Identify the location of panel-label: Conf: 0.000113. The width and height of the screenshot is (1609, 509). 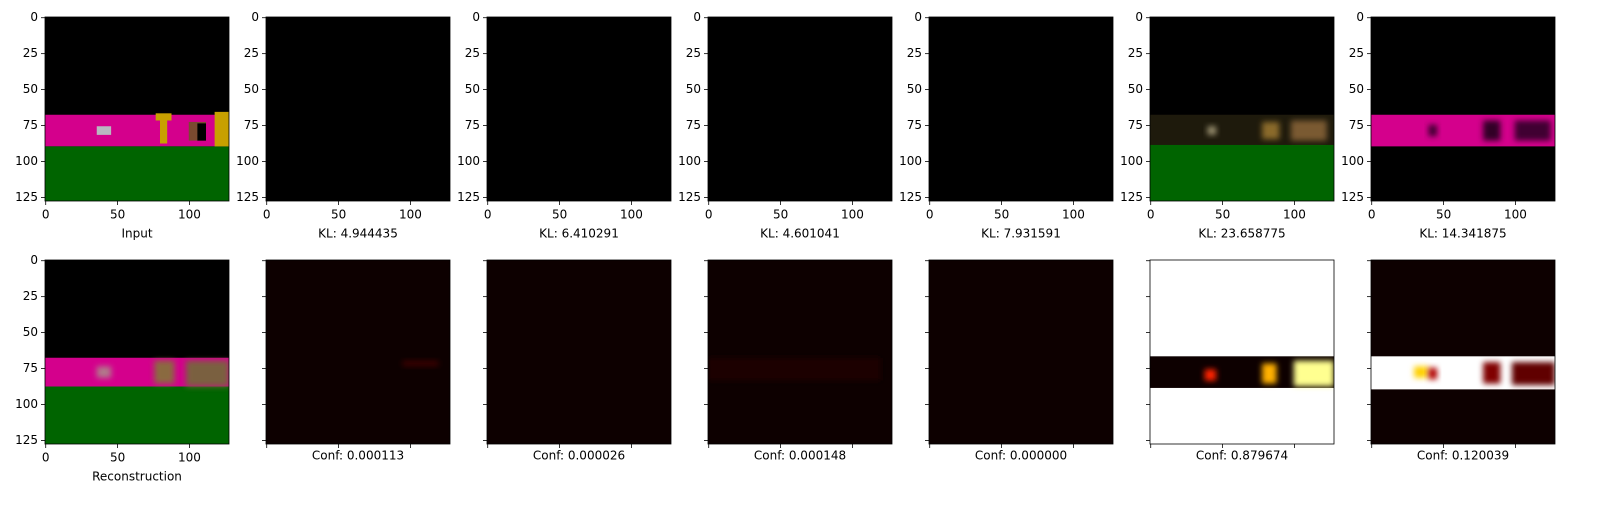
(358, 456).